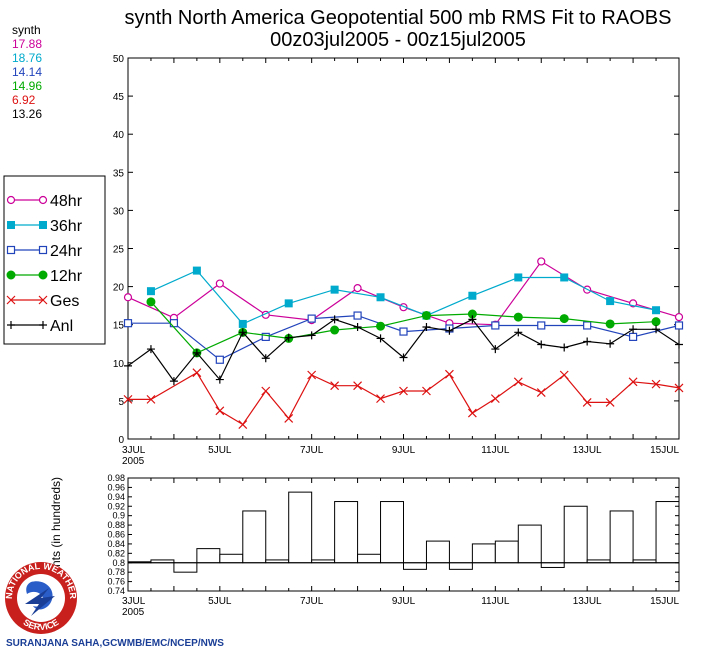  What do you see at coordinates (116, 544) in the screenshot?
I see `counts-y-tick-label: 0.84` at bounding box center [116, 544].